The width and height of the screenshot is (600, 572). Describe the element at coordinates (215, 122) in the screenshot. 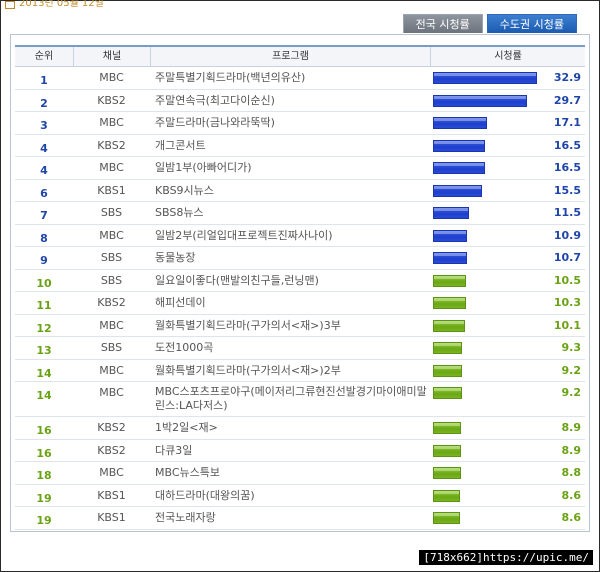

I see `program-cell: 주말드라마(금나와라뚝딱)` at that location.